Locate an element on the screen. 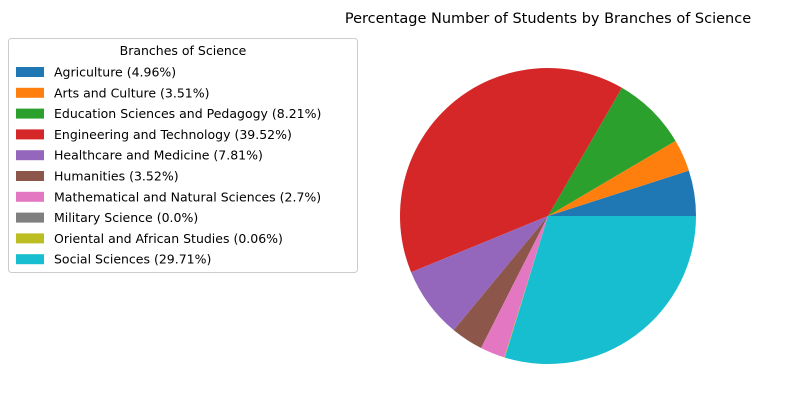 This screenshot has height=411, width=791. legend-label-7: Military Science (0.0%) is located at coordinates (126, 217).